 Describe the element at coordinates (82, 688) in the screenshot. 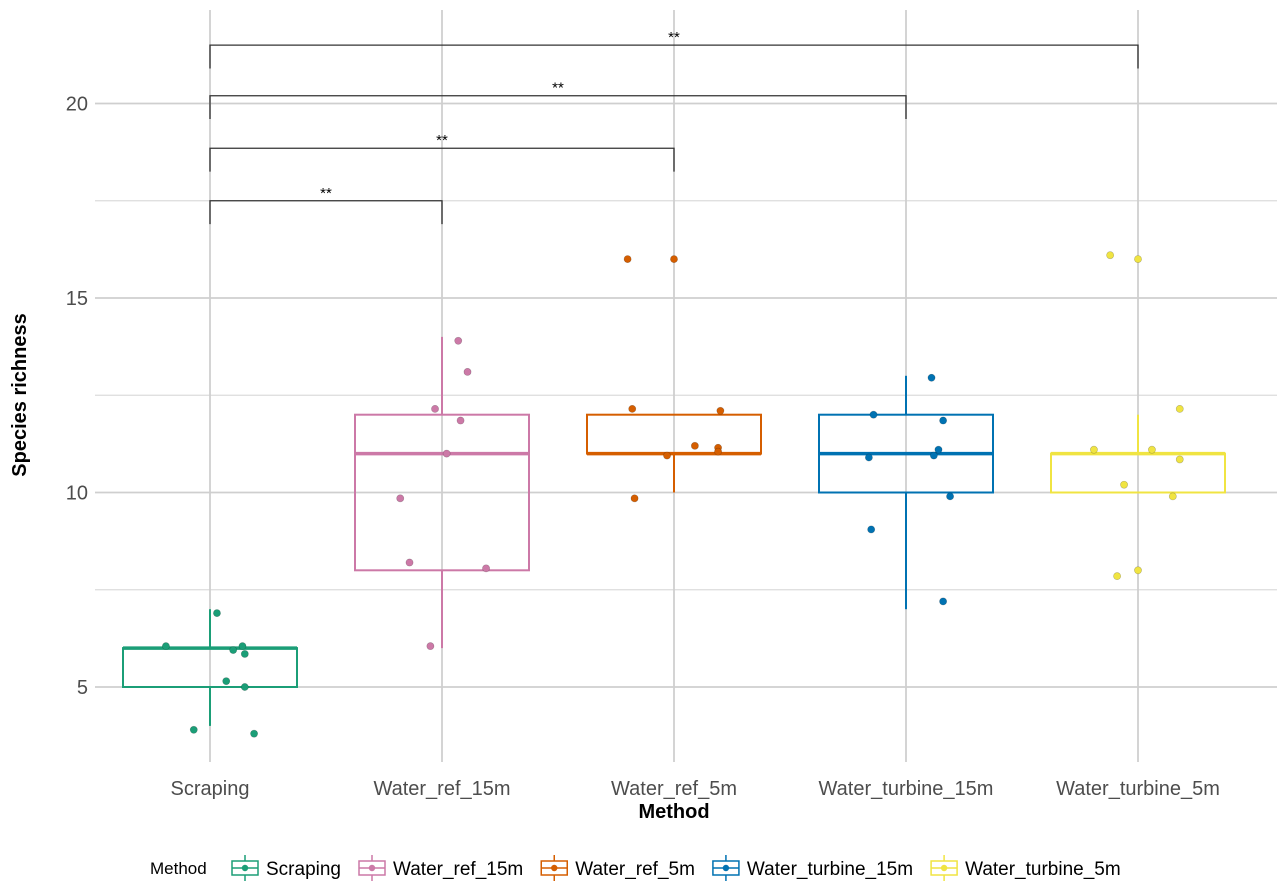

I see `y-tick-label: 5` at that location.